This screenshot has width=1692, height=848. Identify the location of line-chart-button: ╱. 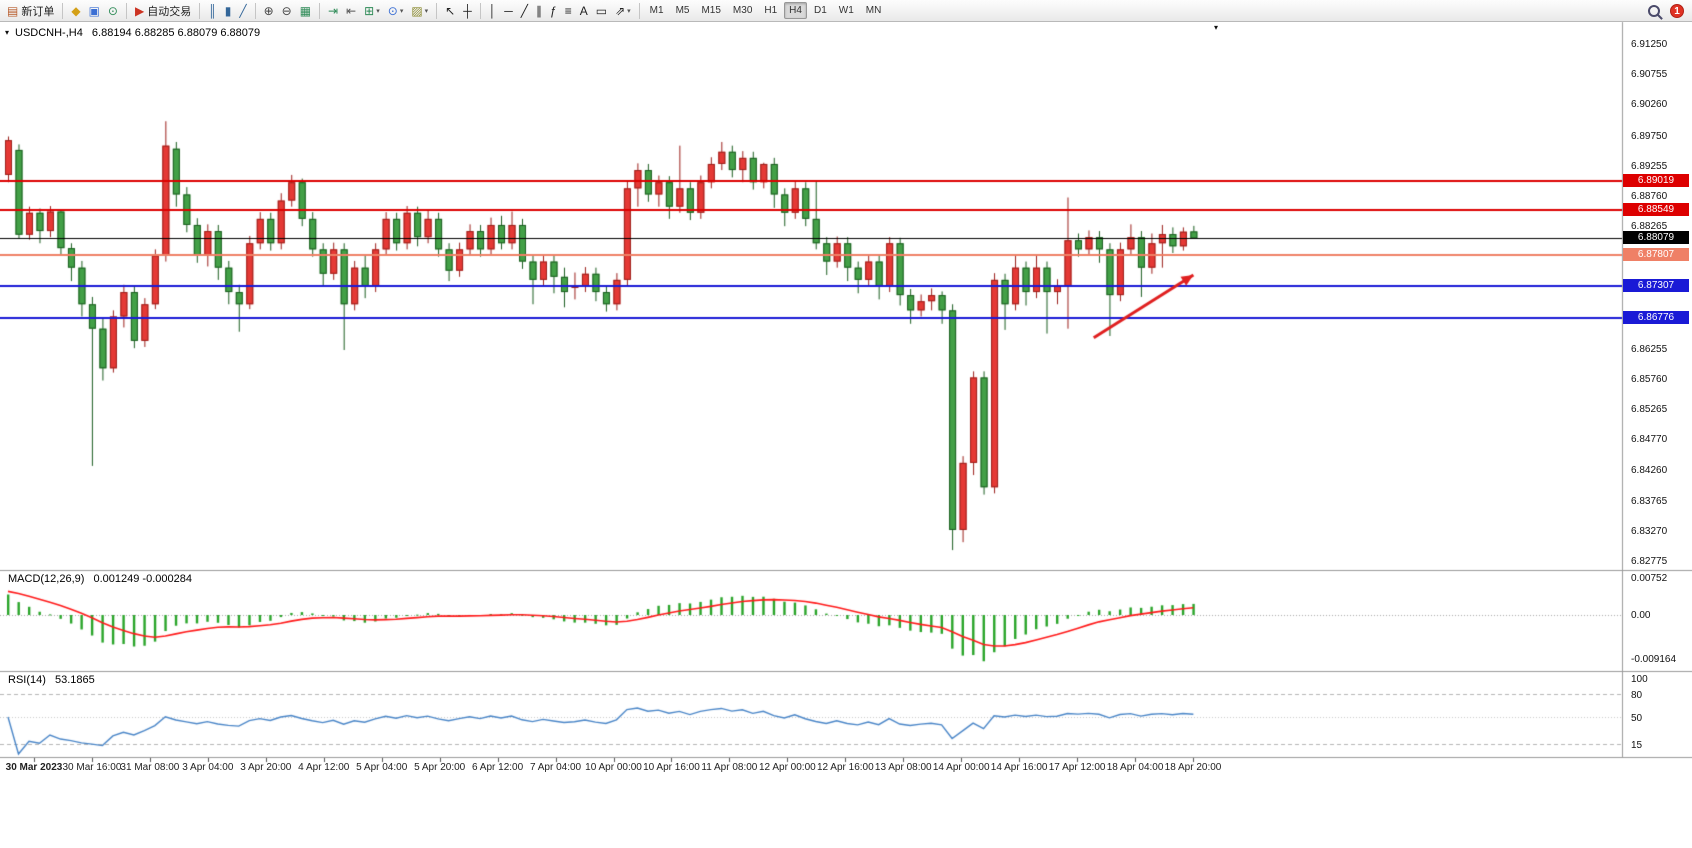
(242, 11).